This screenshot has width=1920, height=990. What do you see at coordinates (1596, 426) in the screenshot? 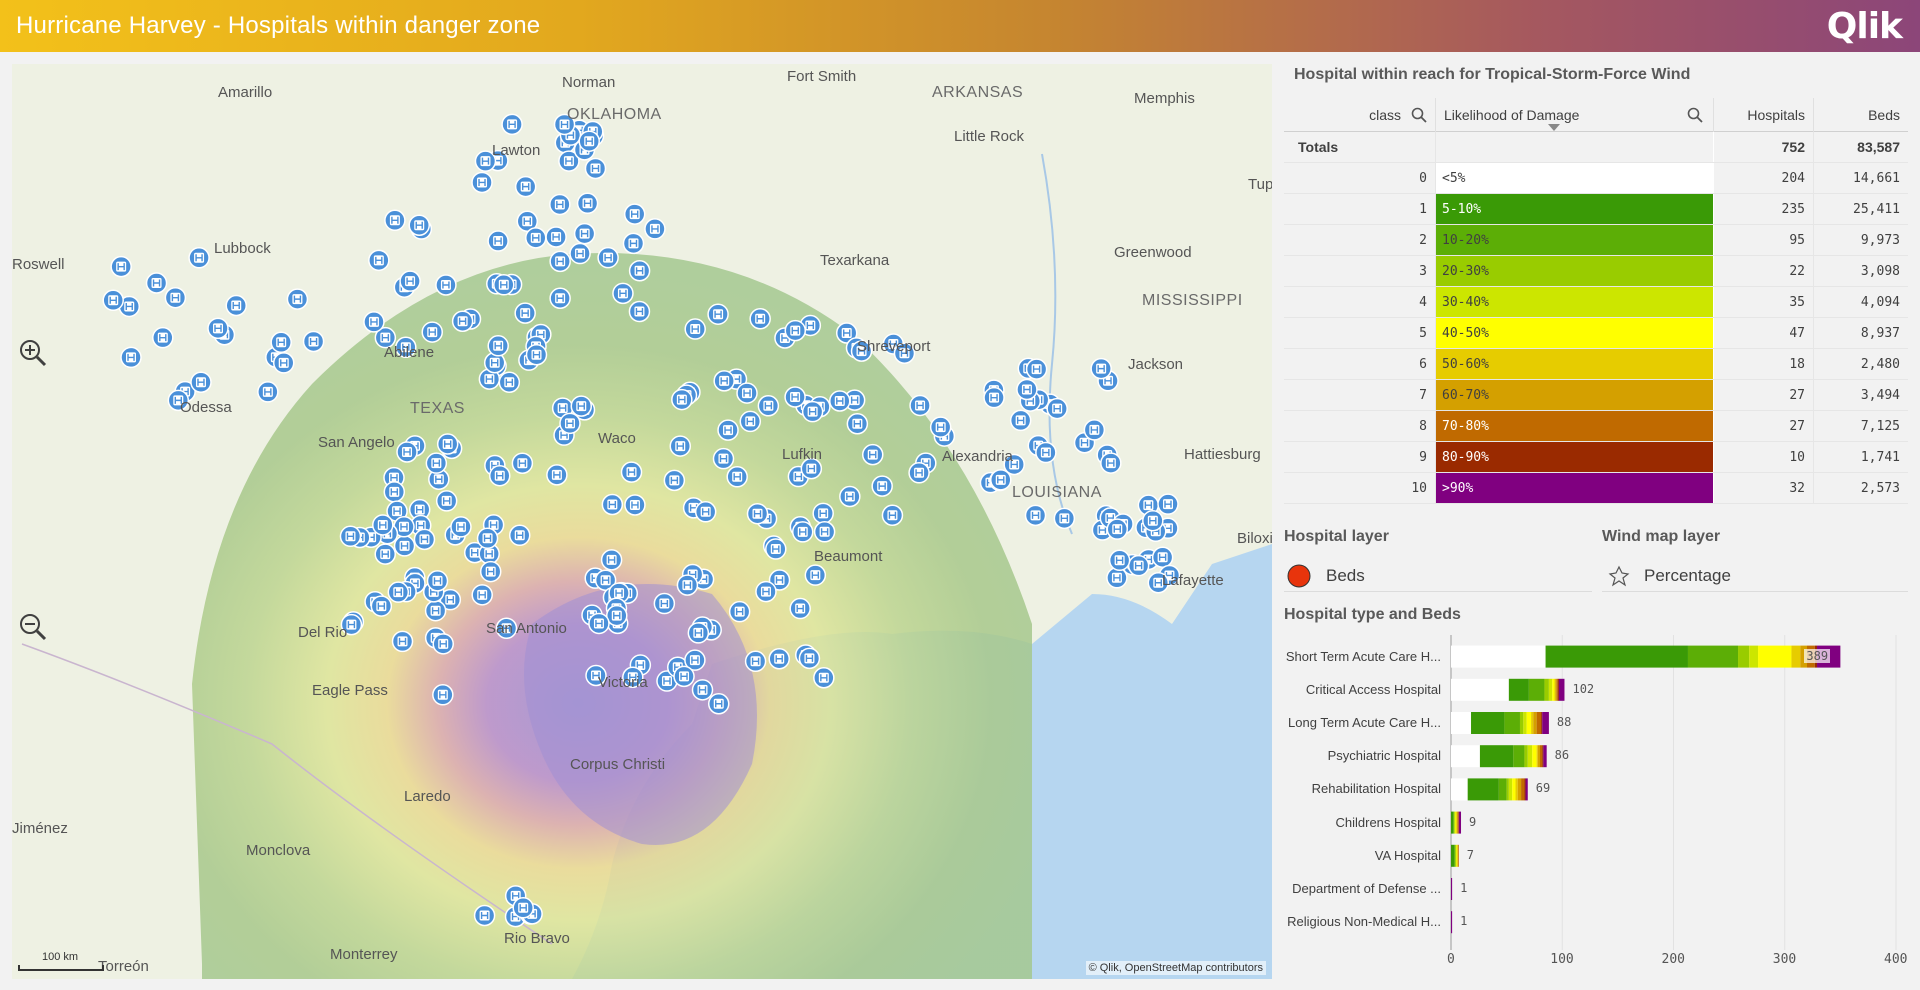
I see `table-row: 8 70-80% 27 7,125` at bounding box center [1596, 426].